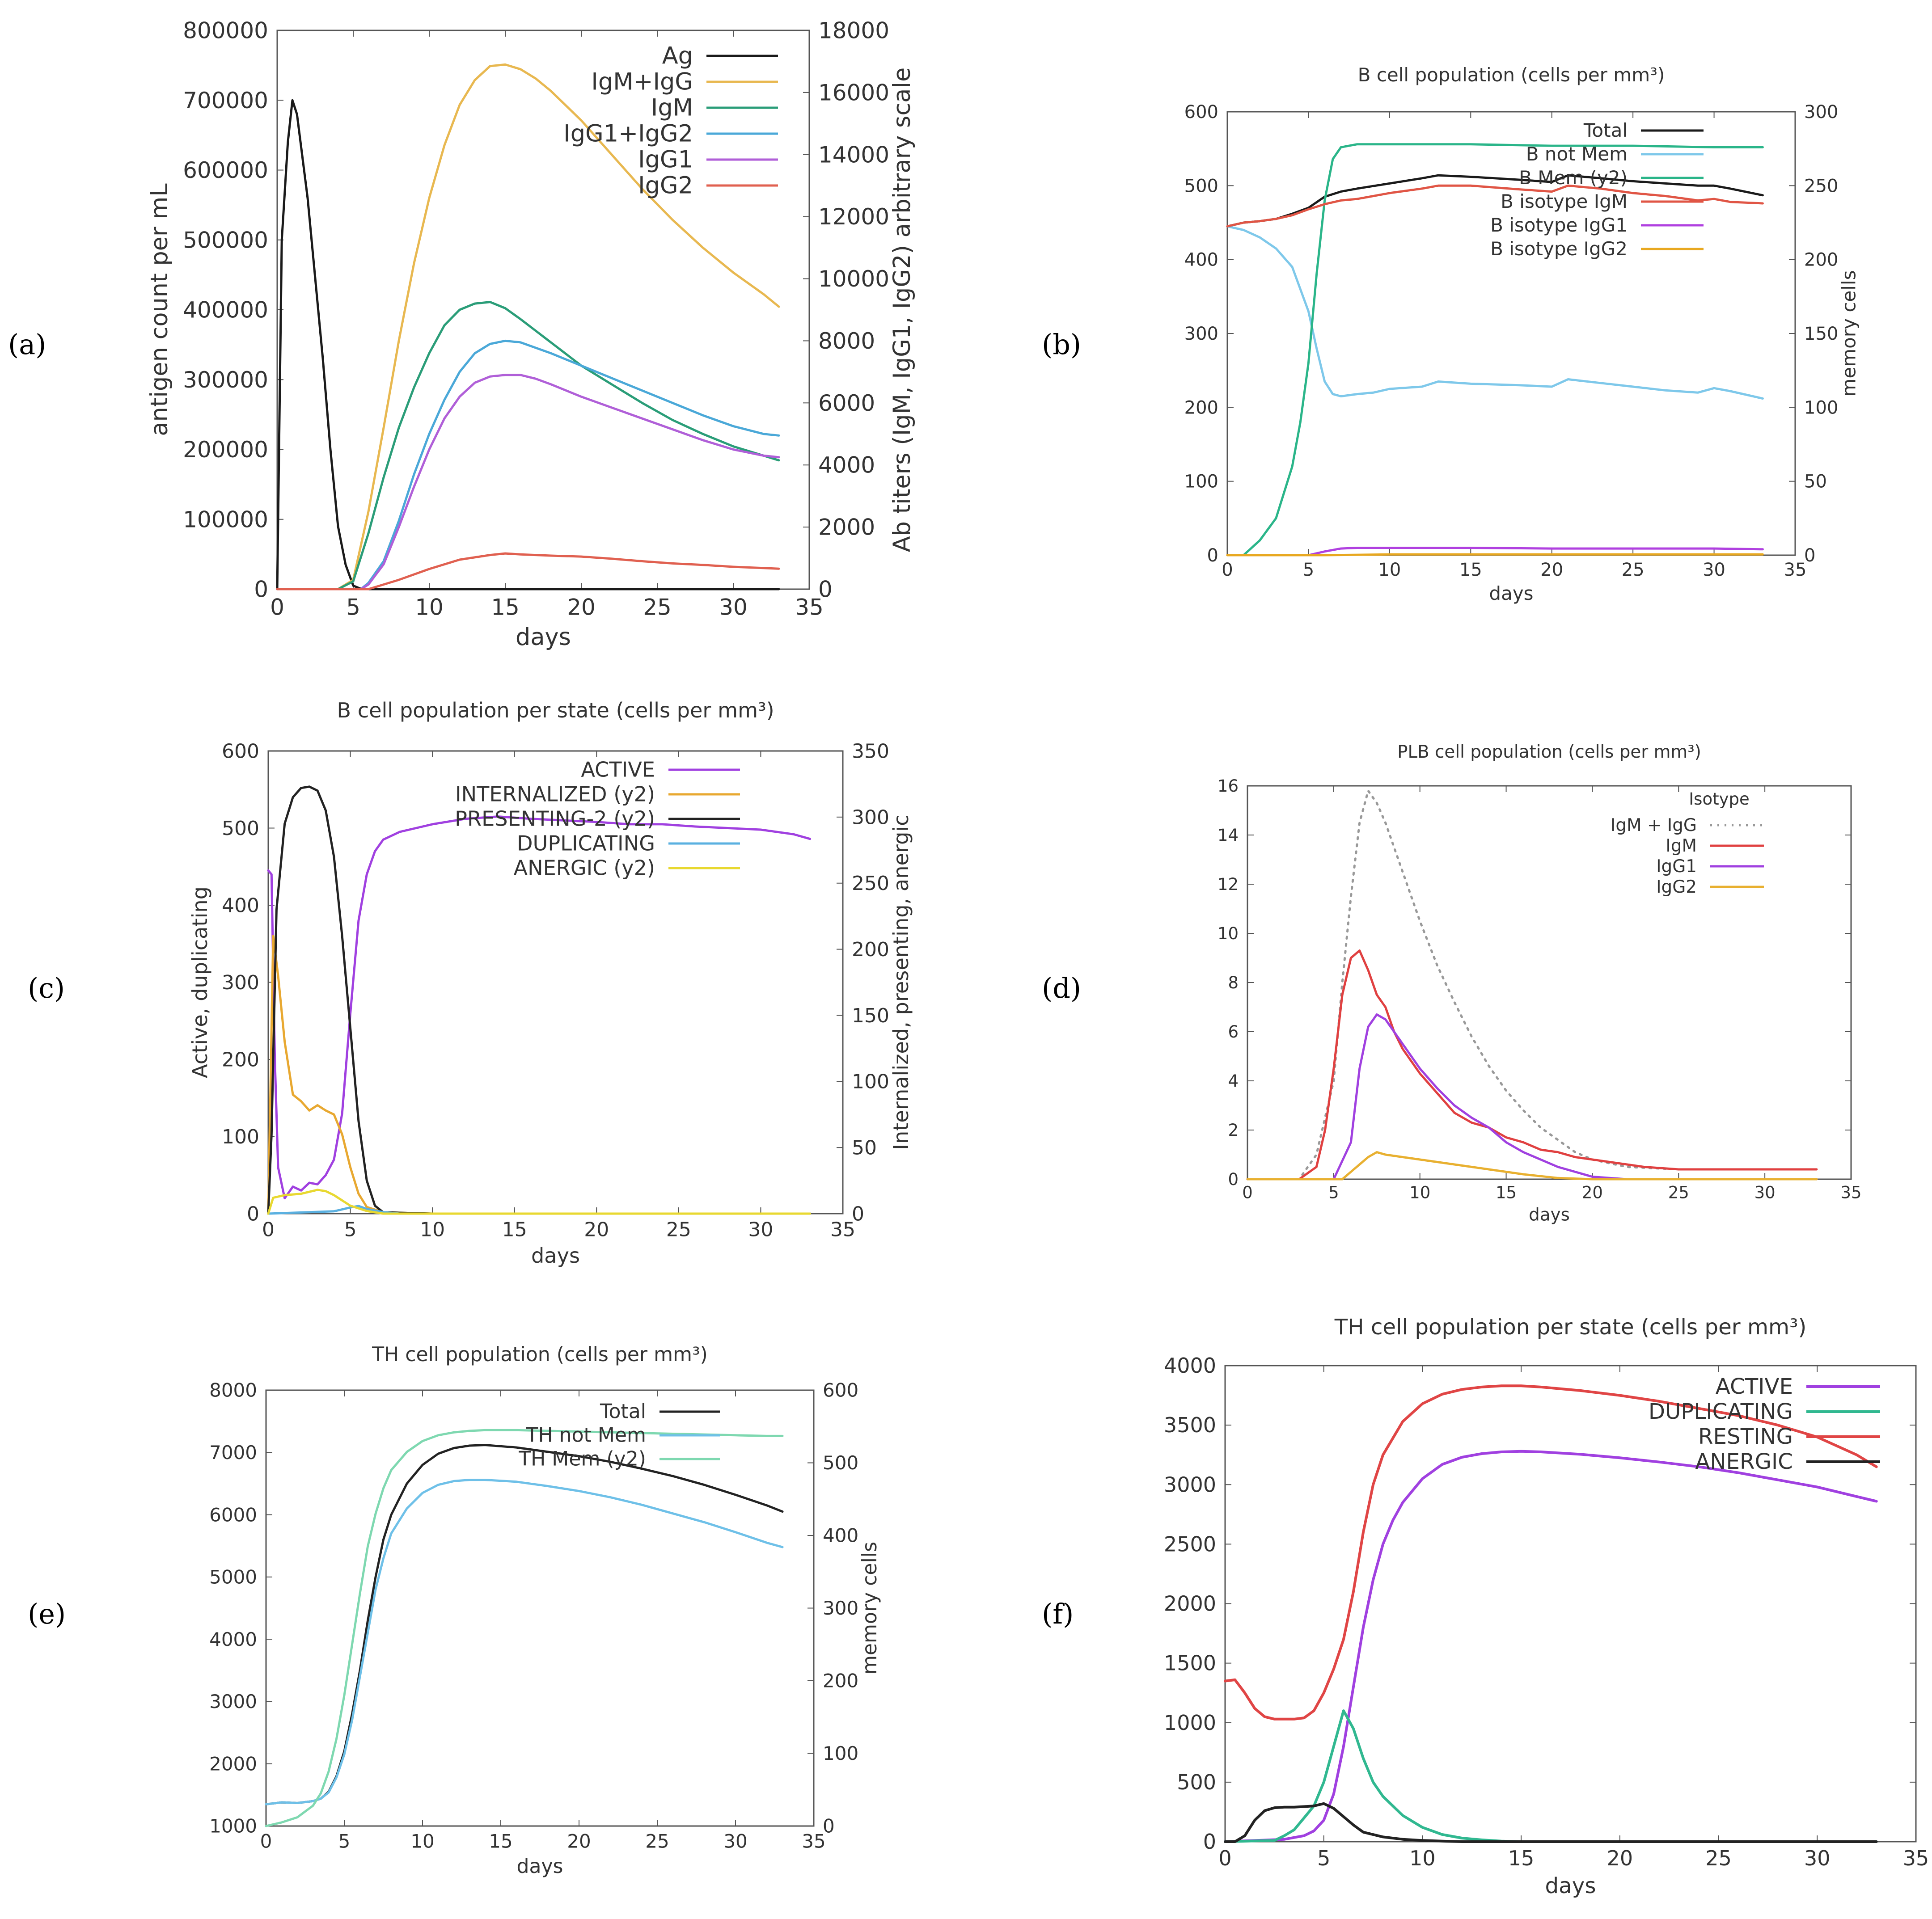  I want to click on legend-label: Total, so click(623, 1412).